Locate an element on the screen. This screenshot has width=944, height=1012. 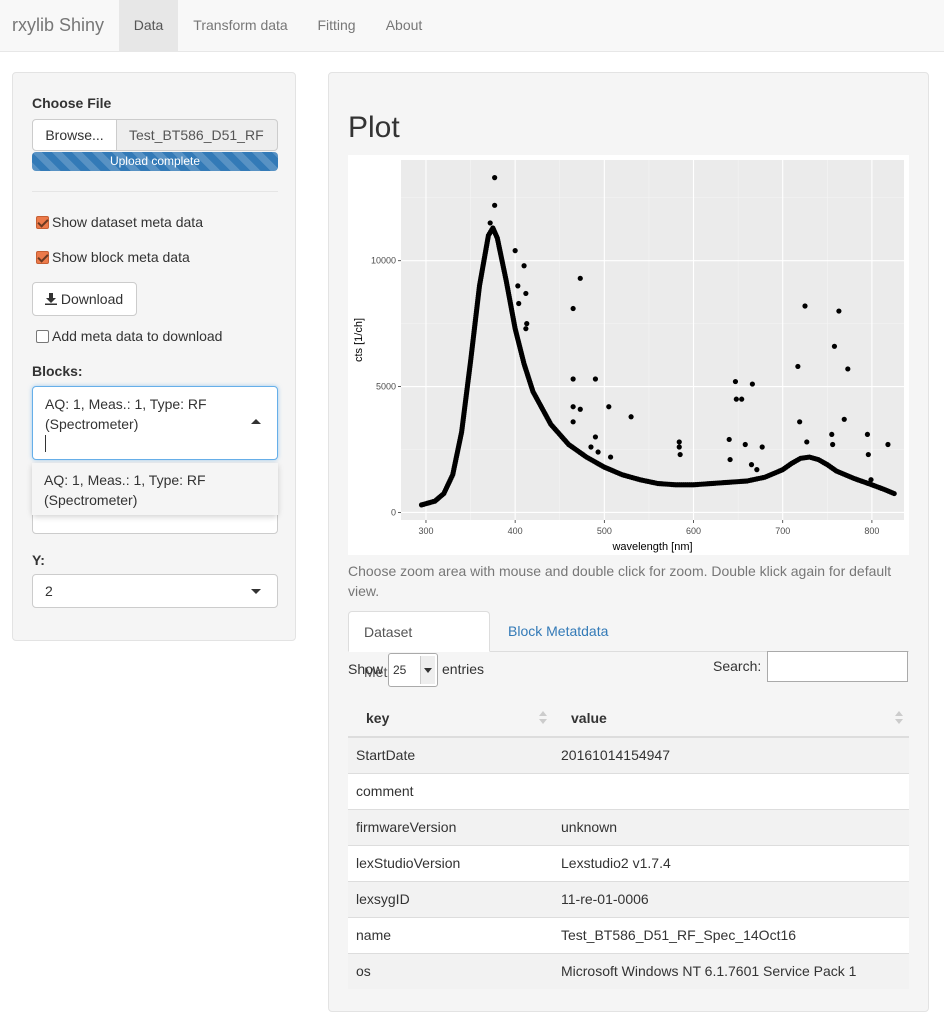
cell-key: StartDate is located at coordinates (450, 754).